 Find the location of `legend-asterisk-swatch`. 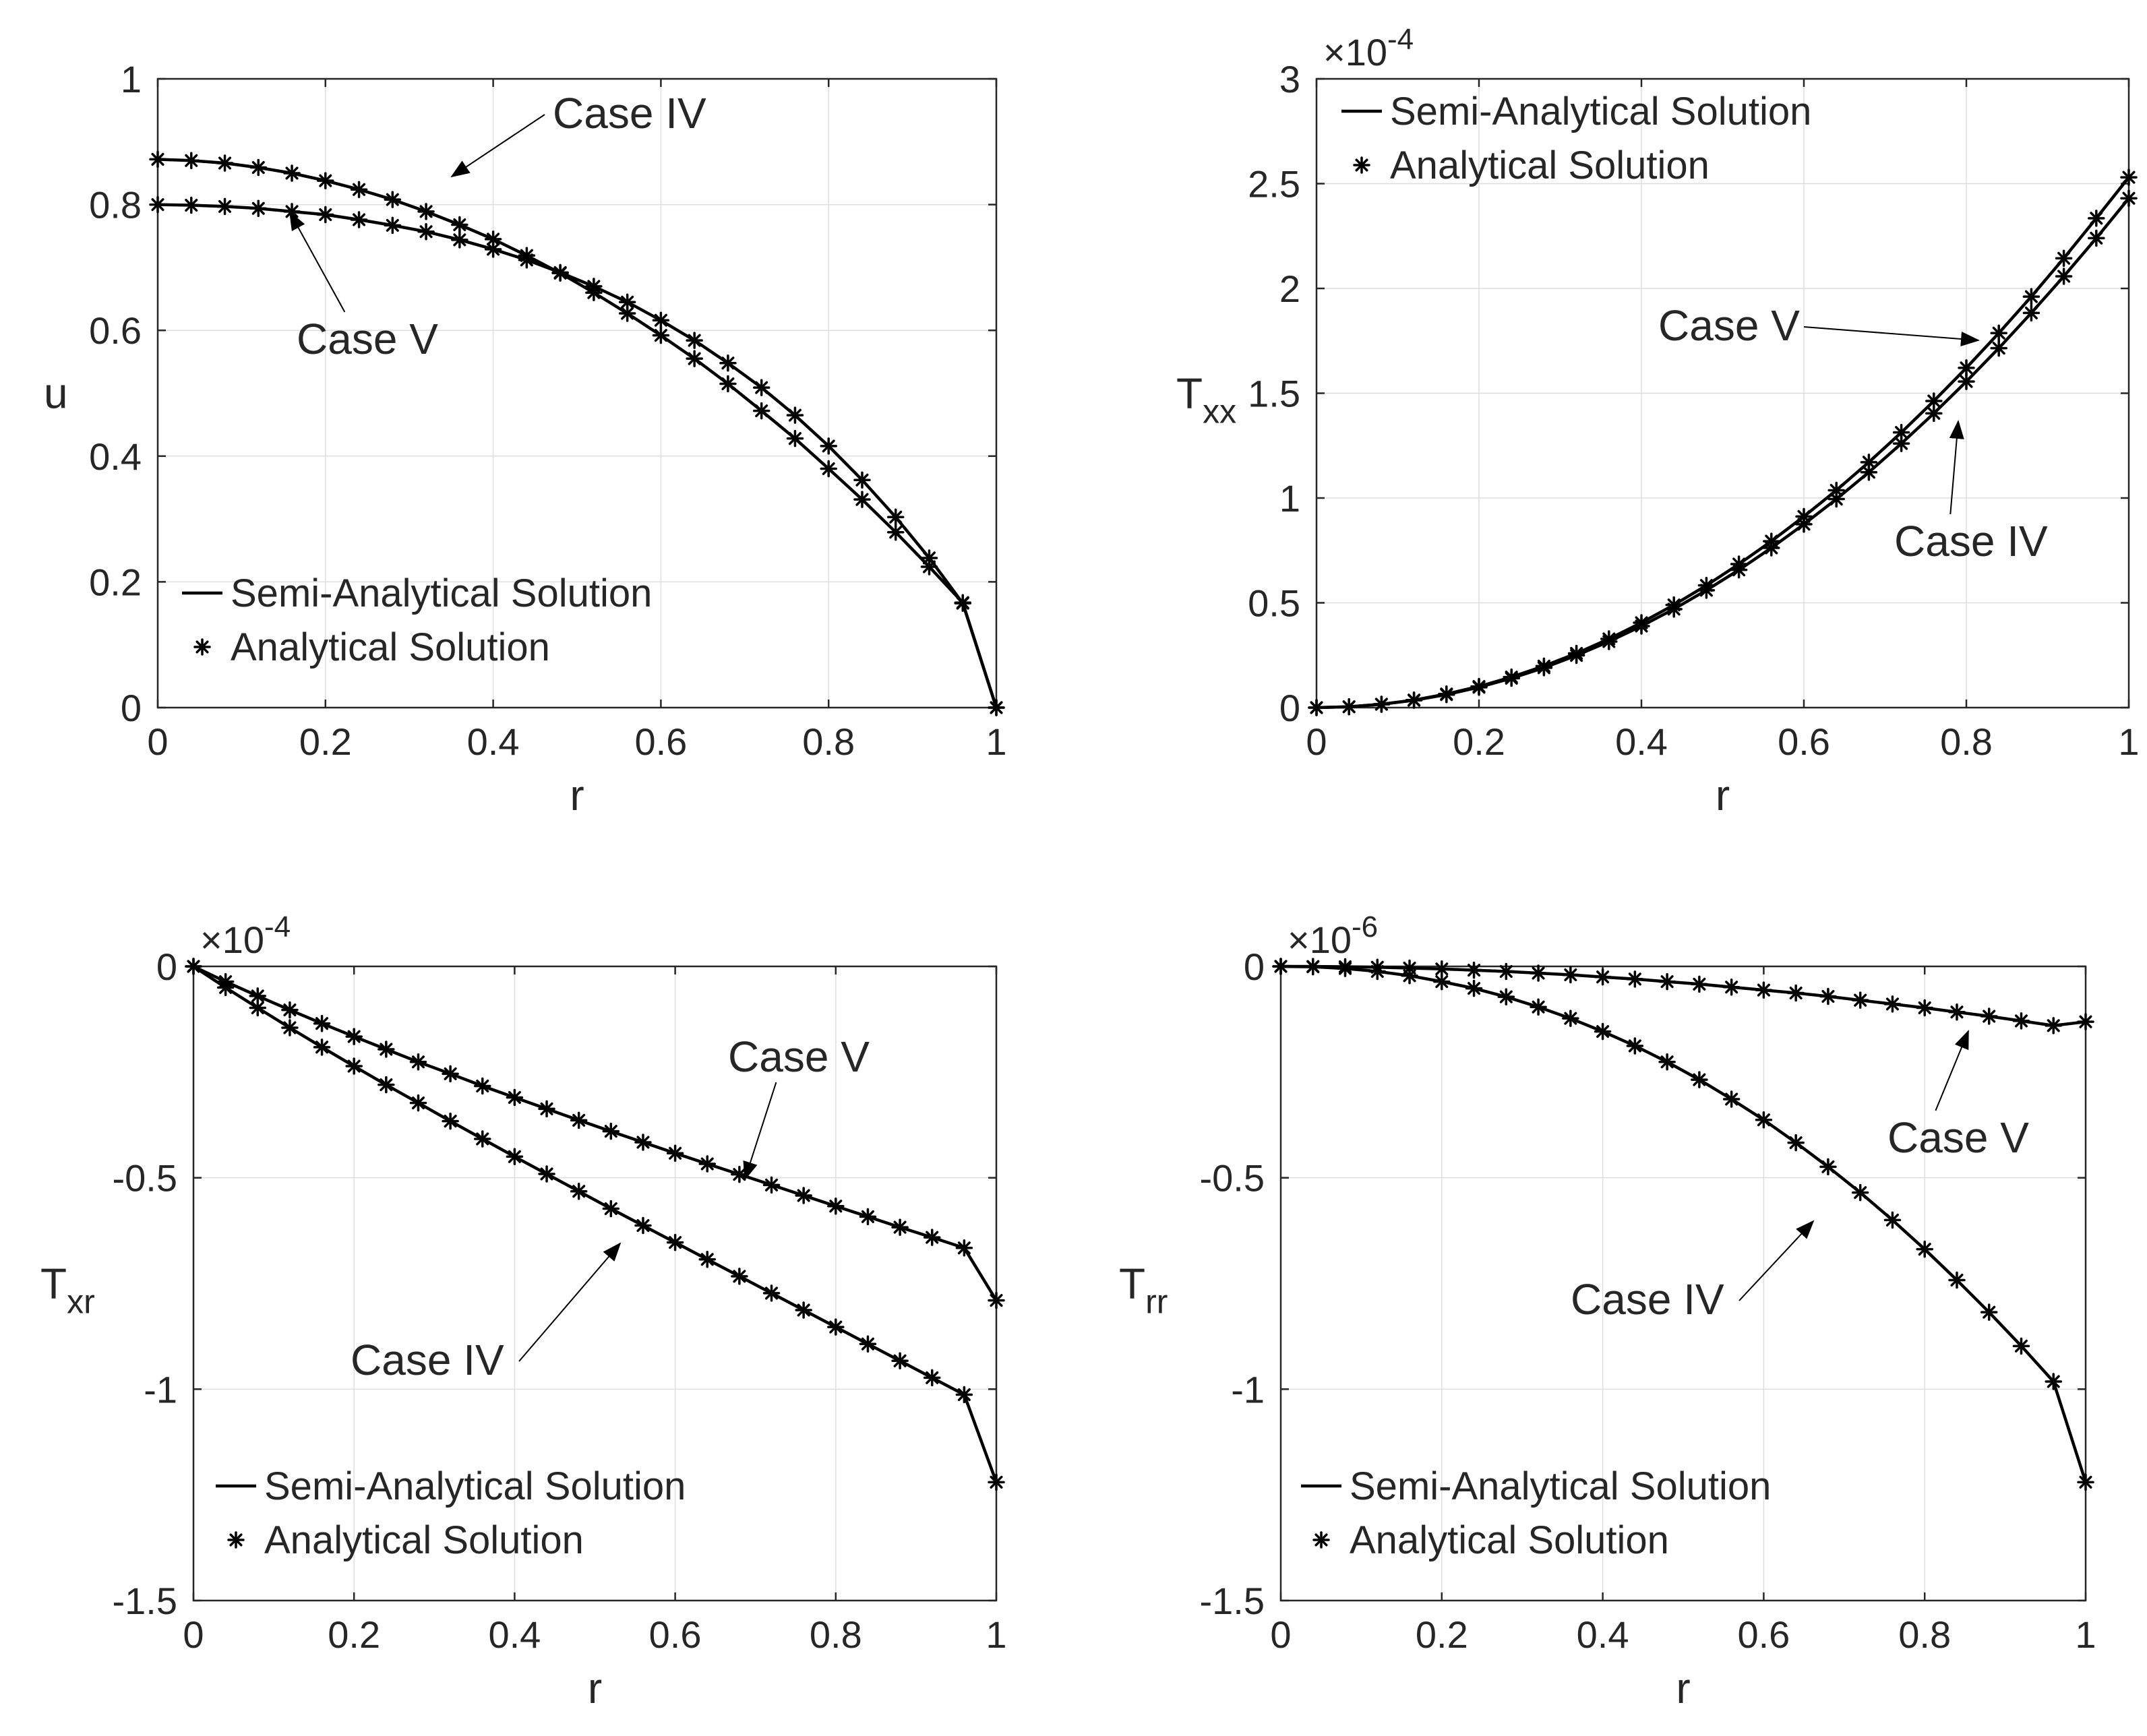

legend-asterisk-swatch is located at coordinates (1361, 165).